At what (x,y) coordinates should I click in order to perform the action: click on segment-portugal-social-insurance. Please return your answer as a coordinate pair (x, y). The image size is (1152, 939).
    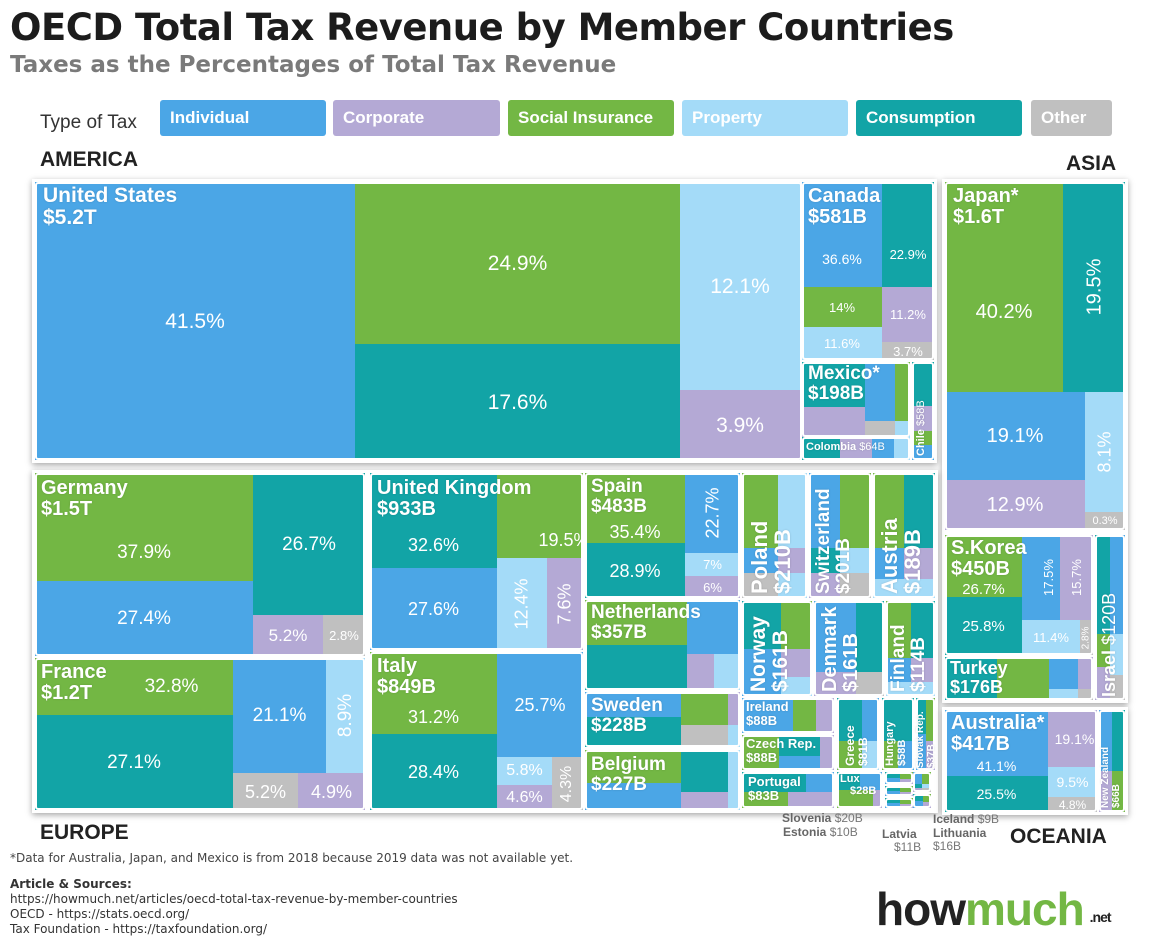
    Looking at the image, I should click on (765, 799).